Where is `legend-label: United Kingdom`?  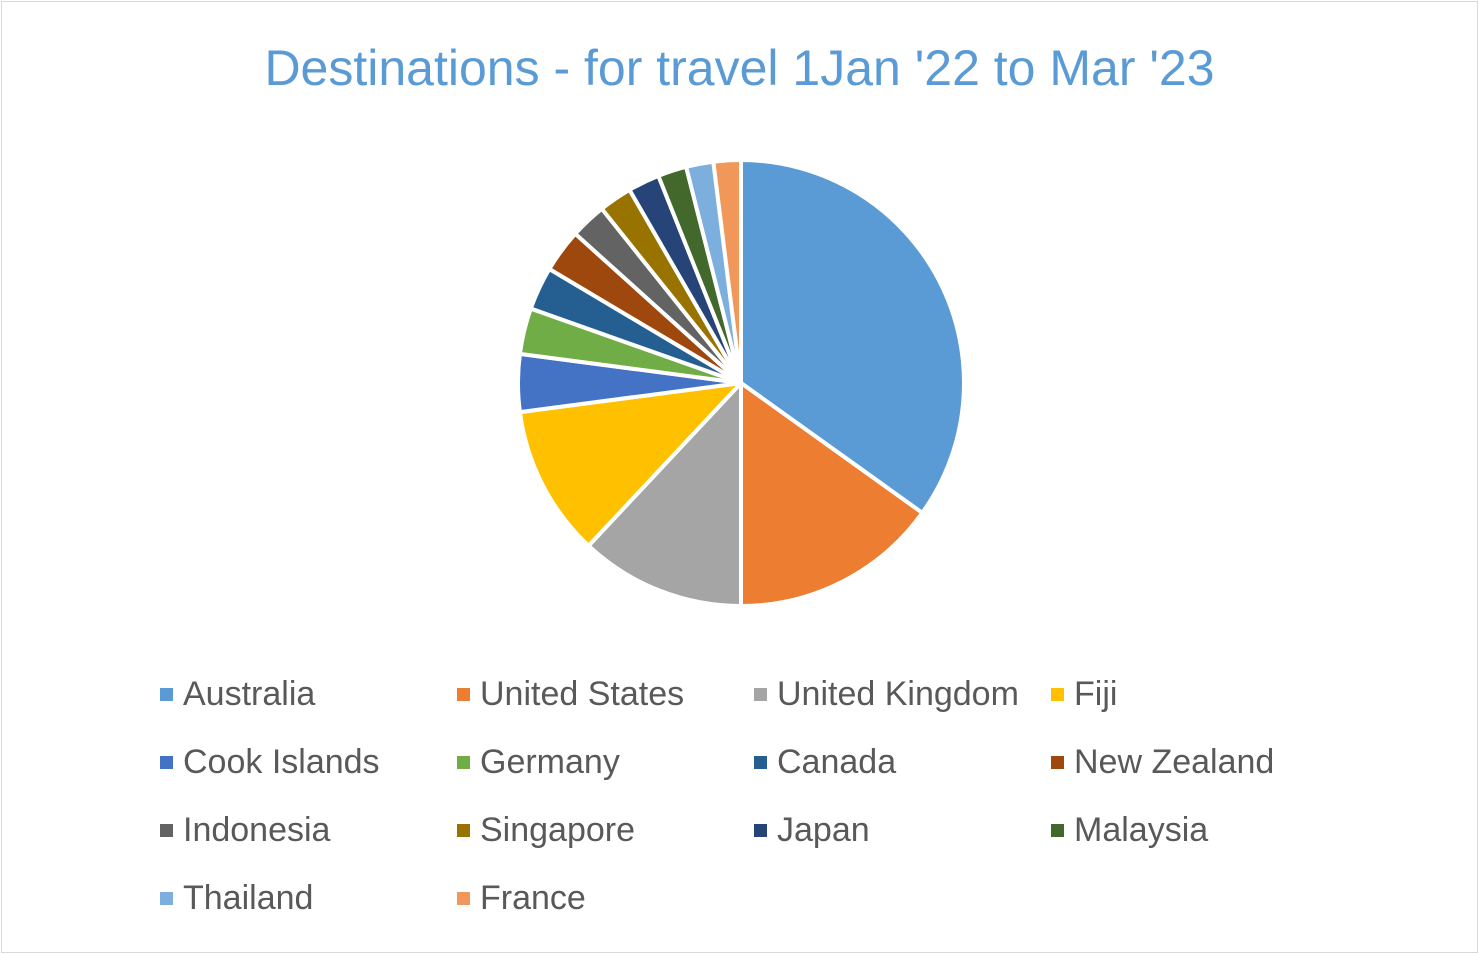
legend-label: United Kingdom is located at coordinates (898, 693).